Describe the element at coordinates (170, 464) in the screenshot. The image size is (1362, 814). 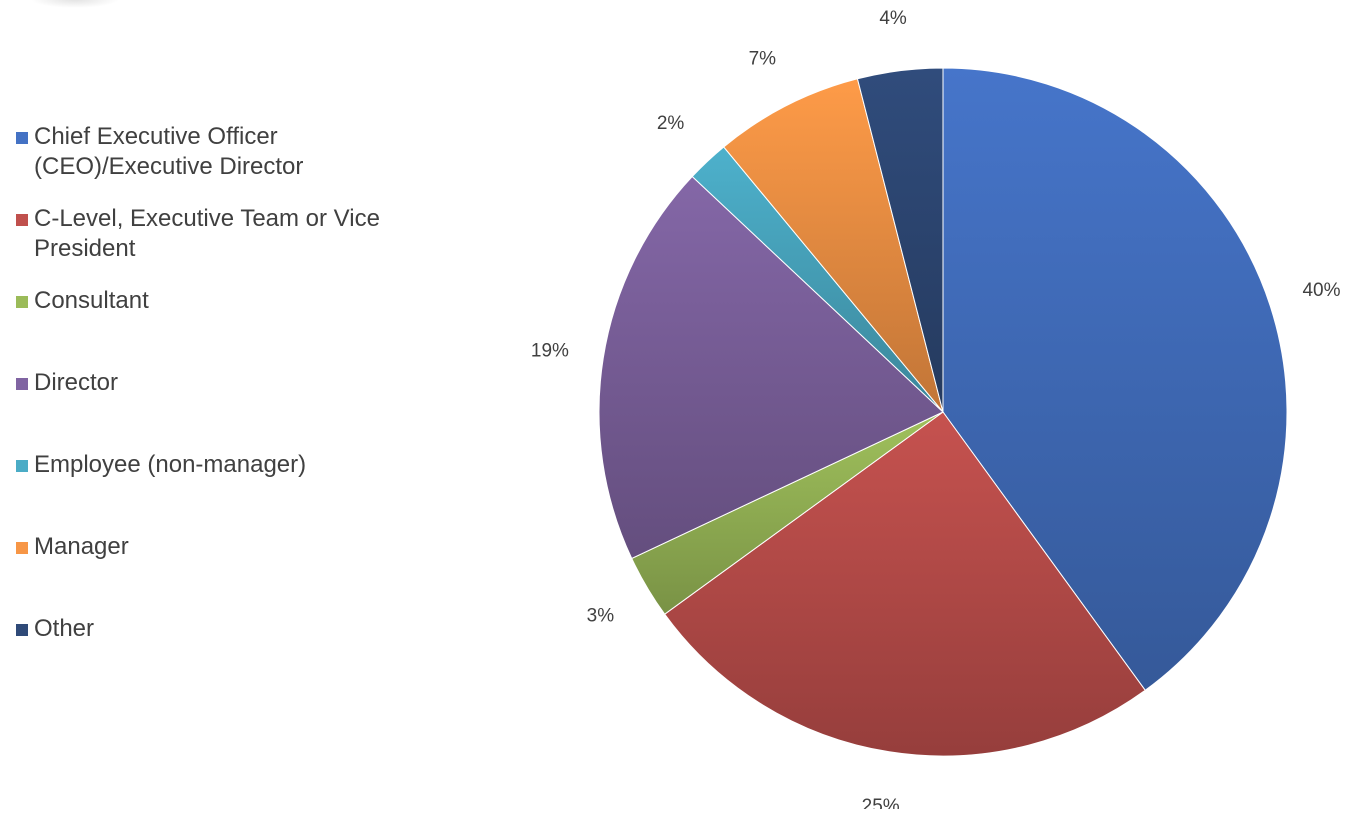
I see `legend-label-employee: Employee (non-manager)` at that location.